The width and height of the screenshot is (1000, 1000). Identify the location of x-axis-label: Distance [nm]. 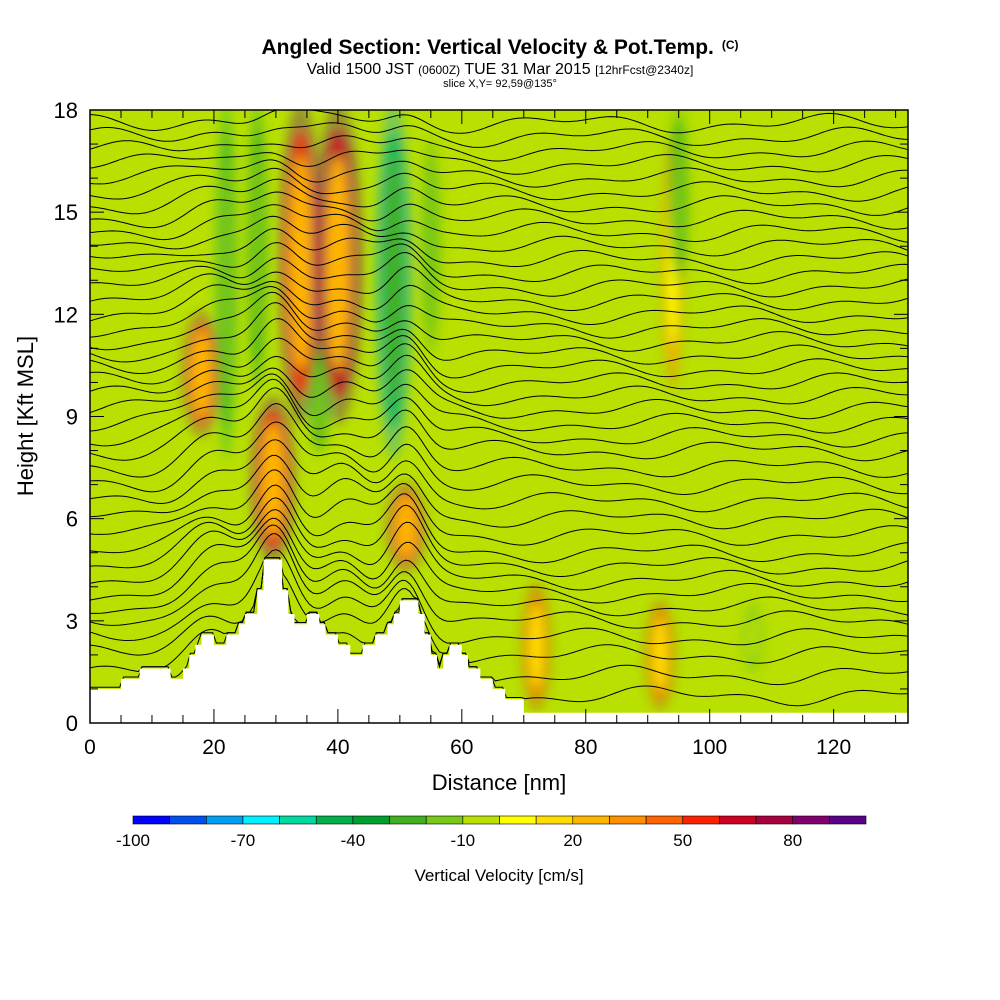
(499, 782).